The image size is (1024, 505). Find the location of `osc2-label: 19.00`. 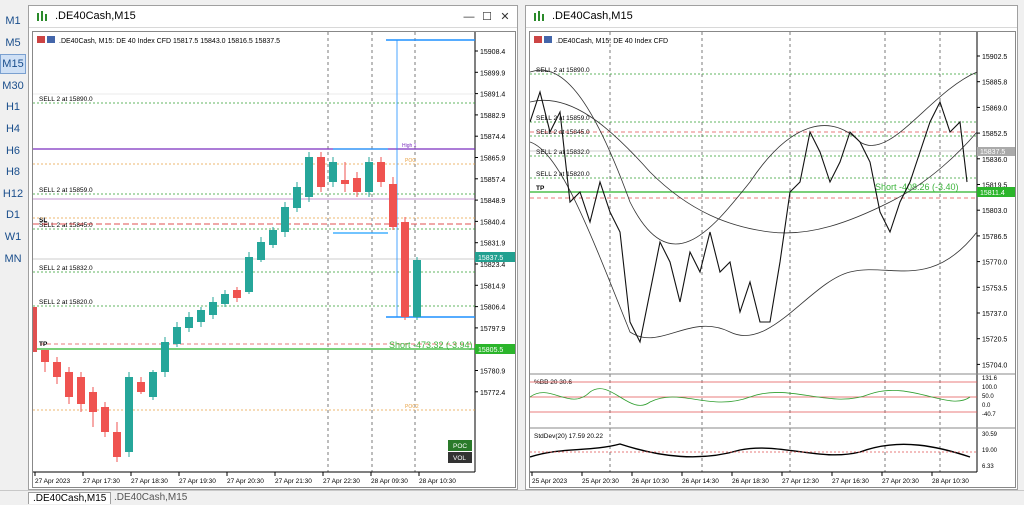

osc2-label: 19.00 is located at coordinates (990, 451).